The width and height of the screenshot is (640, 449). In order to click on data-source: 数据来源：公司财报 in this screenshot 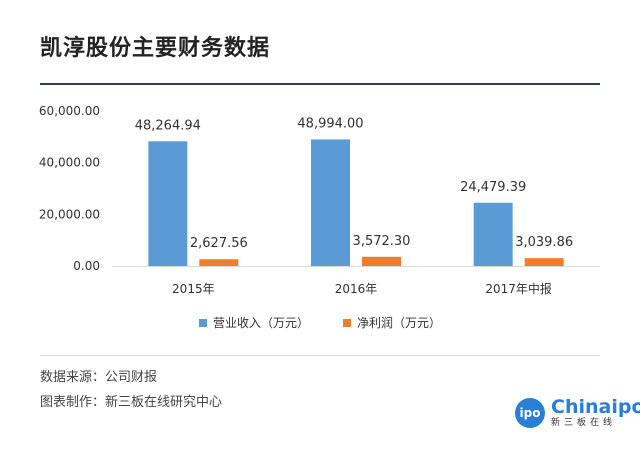, I will do `click(99, 377)`.